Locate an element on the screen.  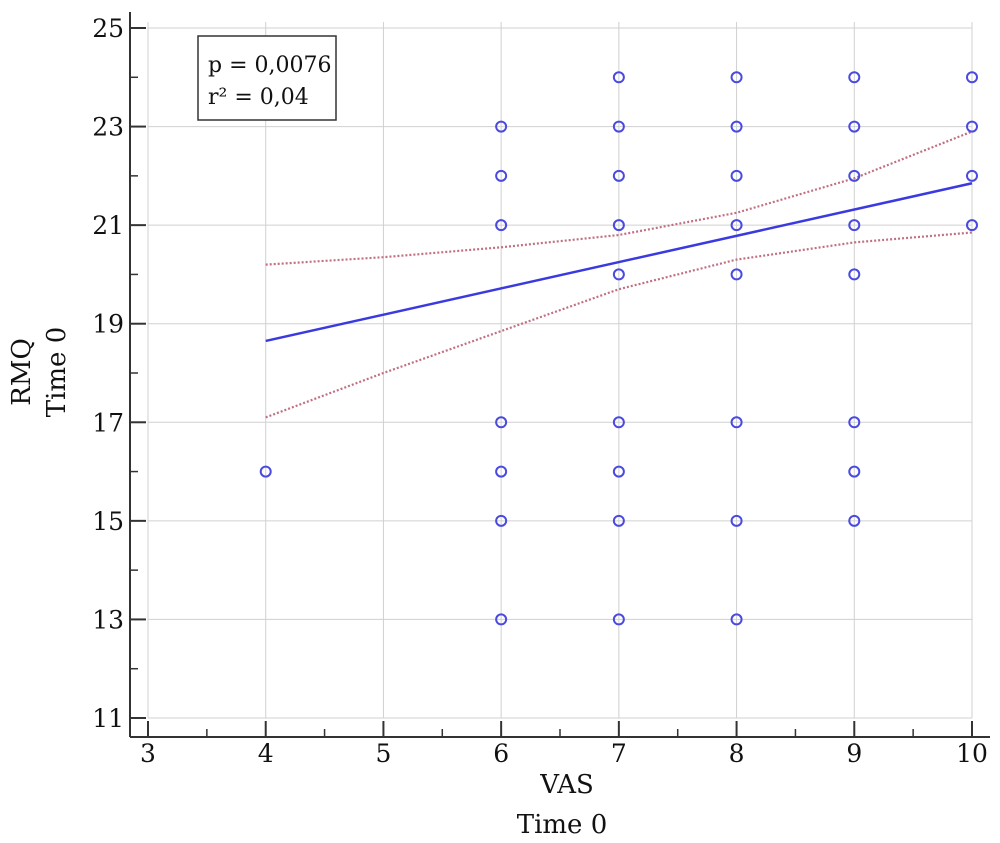
regression-fit is located at coordinates (619, 262).